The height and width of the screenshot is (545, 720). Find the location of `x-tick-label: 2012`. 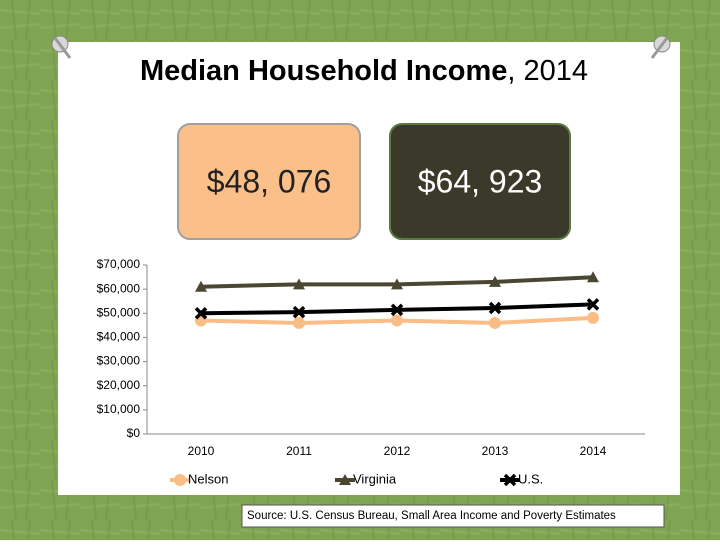

x-tick-label: 2012 is located at coordinates (397, 451).